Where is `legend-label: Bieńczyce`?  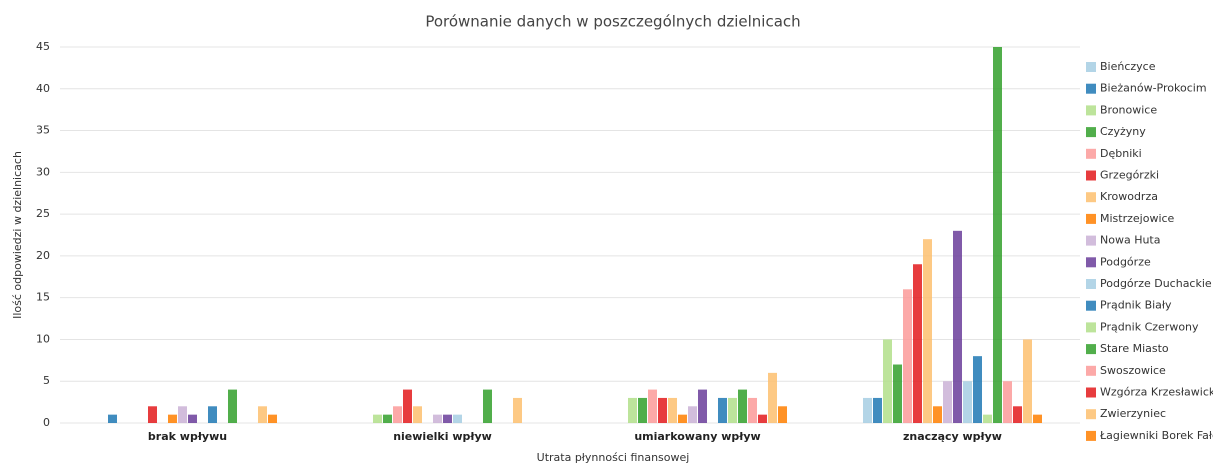
legend-label: Bieńczyce is located at coordinates (1128, 66).